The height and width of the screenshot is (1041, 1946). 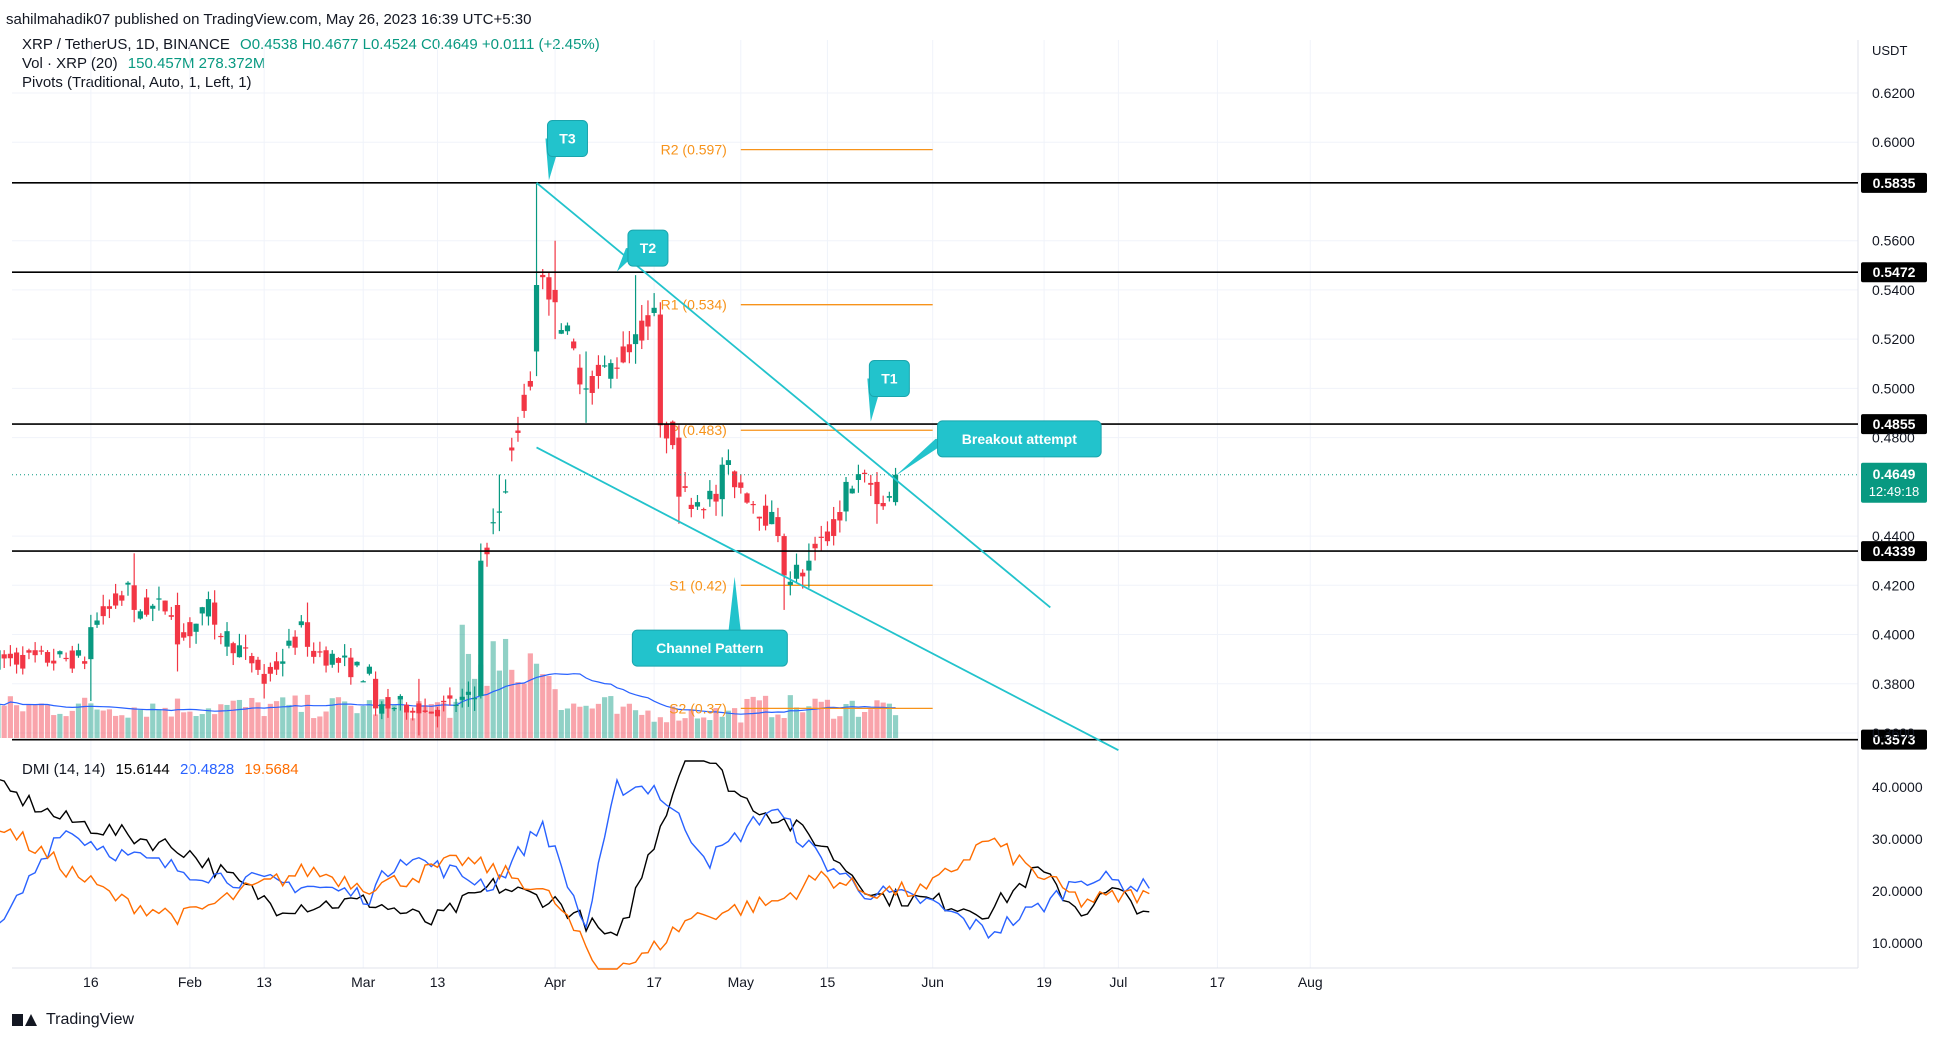 What do you see at coordinates (923, 457) in the screenshot?
I see `callout-pointer` at bounding box center [923, 457].